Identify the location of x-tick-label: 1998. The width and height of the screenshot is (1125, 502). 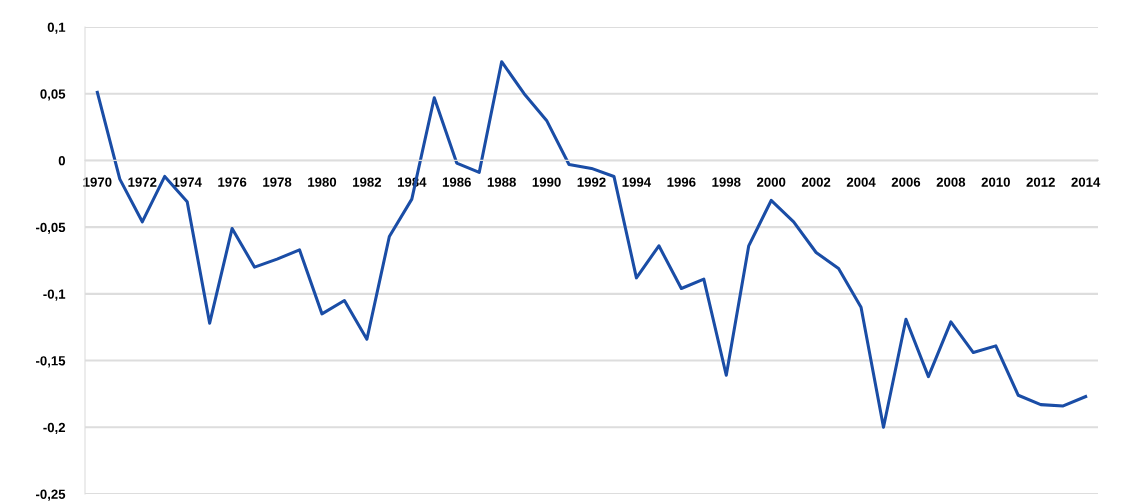
(726, 182).